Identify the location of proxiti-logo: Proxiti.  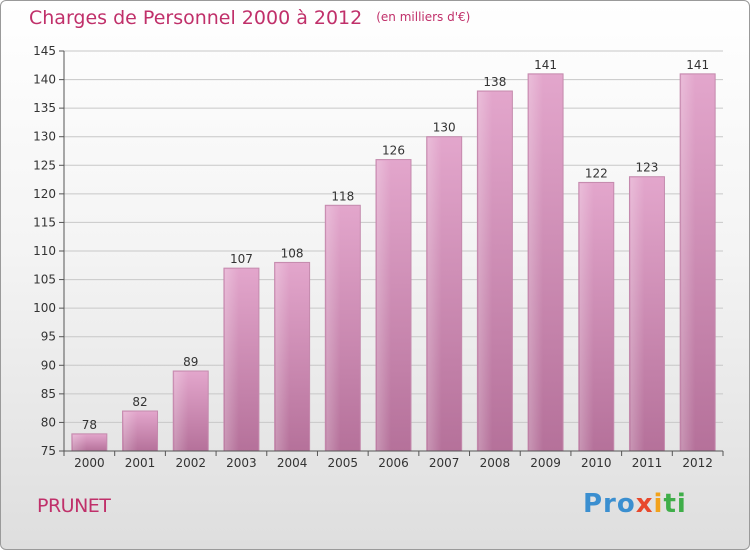
(635, 504).